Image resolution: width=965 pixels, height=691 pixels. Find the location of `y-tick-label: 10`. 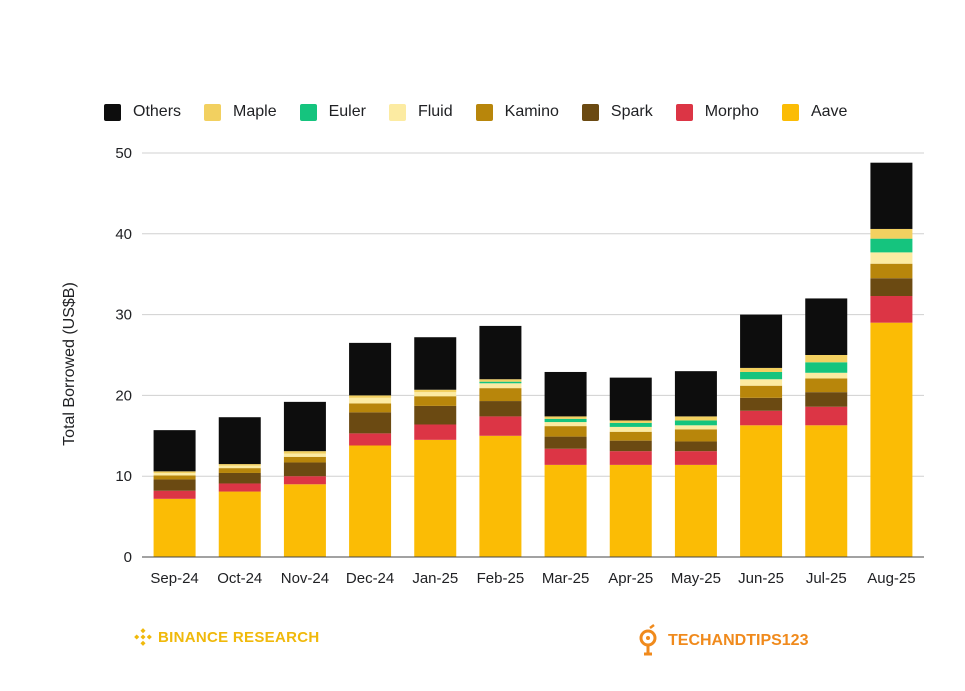

y-tick-label: 10 is located at coordinates (123, 476).